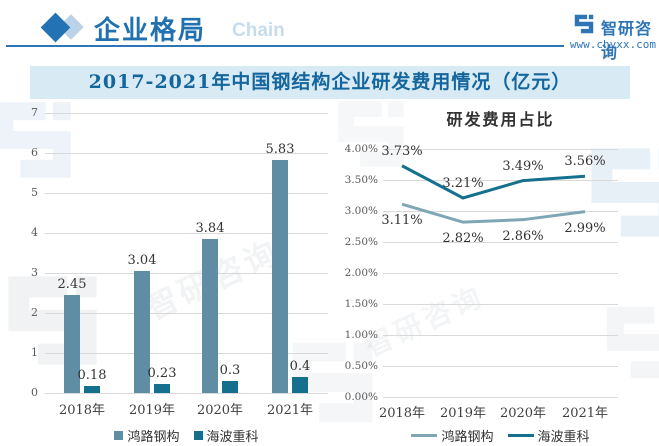  I want to click on brand-name: 智研咨询, so click(627, 40).